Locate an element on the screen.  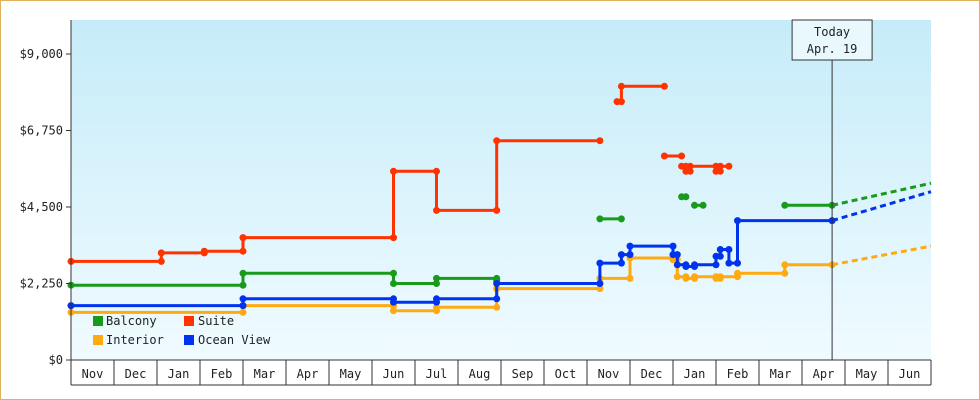
today-box is located at coordinates (832, 40).